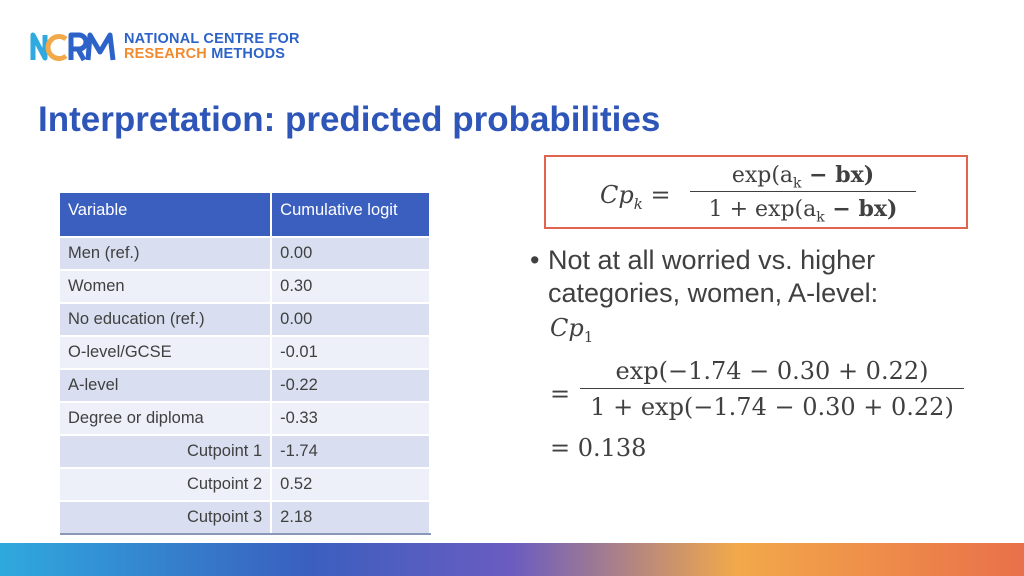  I want to click on computed-fraction-bar, so click(772, 388).